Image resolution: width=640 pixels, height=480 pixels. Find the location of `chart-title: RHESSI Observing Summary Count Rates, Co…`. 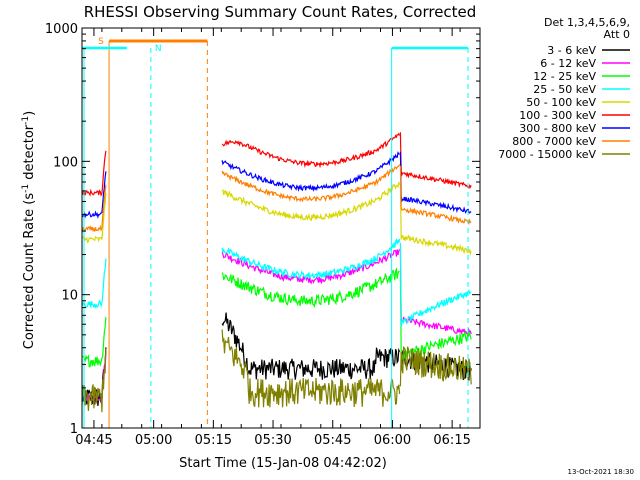

chart-title: RHESSI Observing Summary Count Rates, Co… is located at coordinates (280, 12).